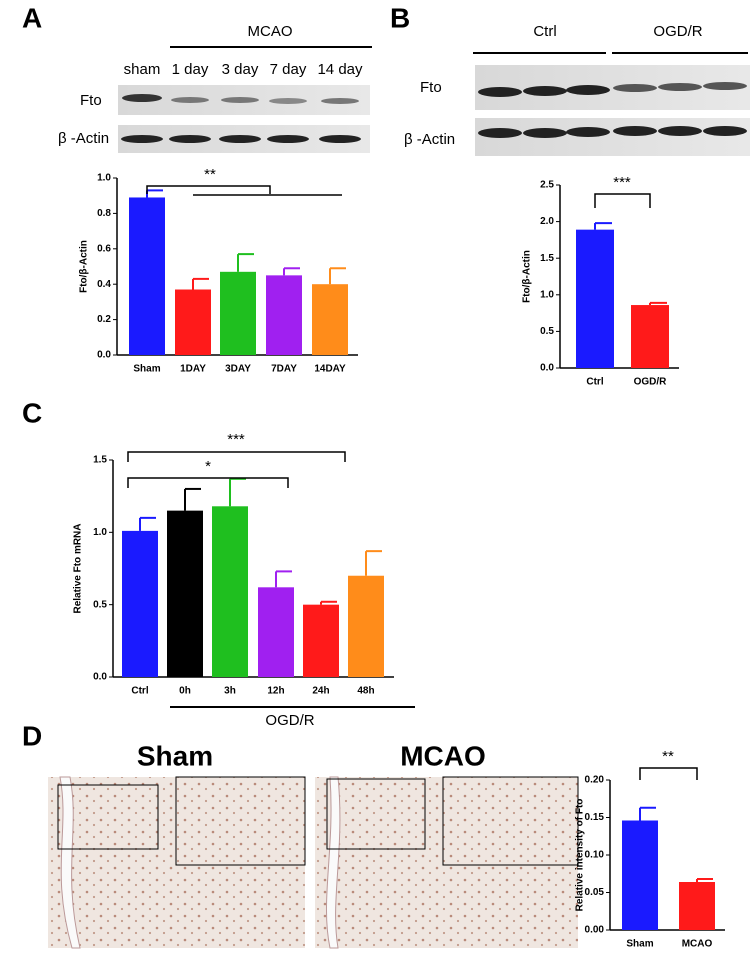  I want to click on y-tick-label: 2.5, so click(547, 185).